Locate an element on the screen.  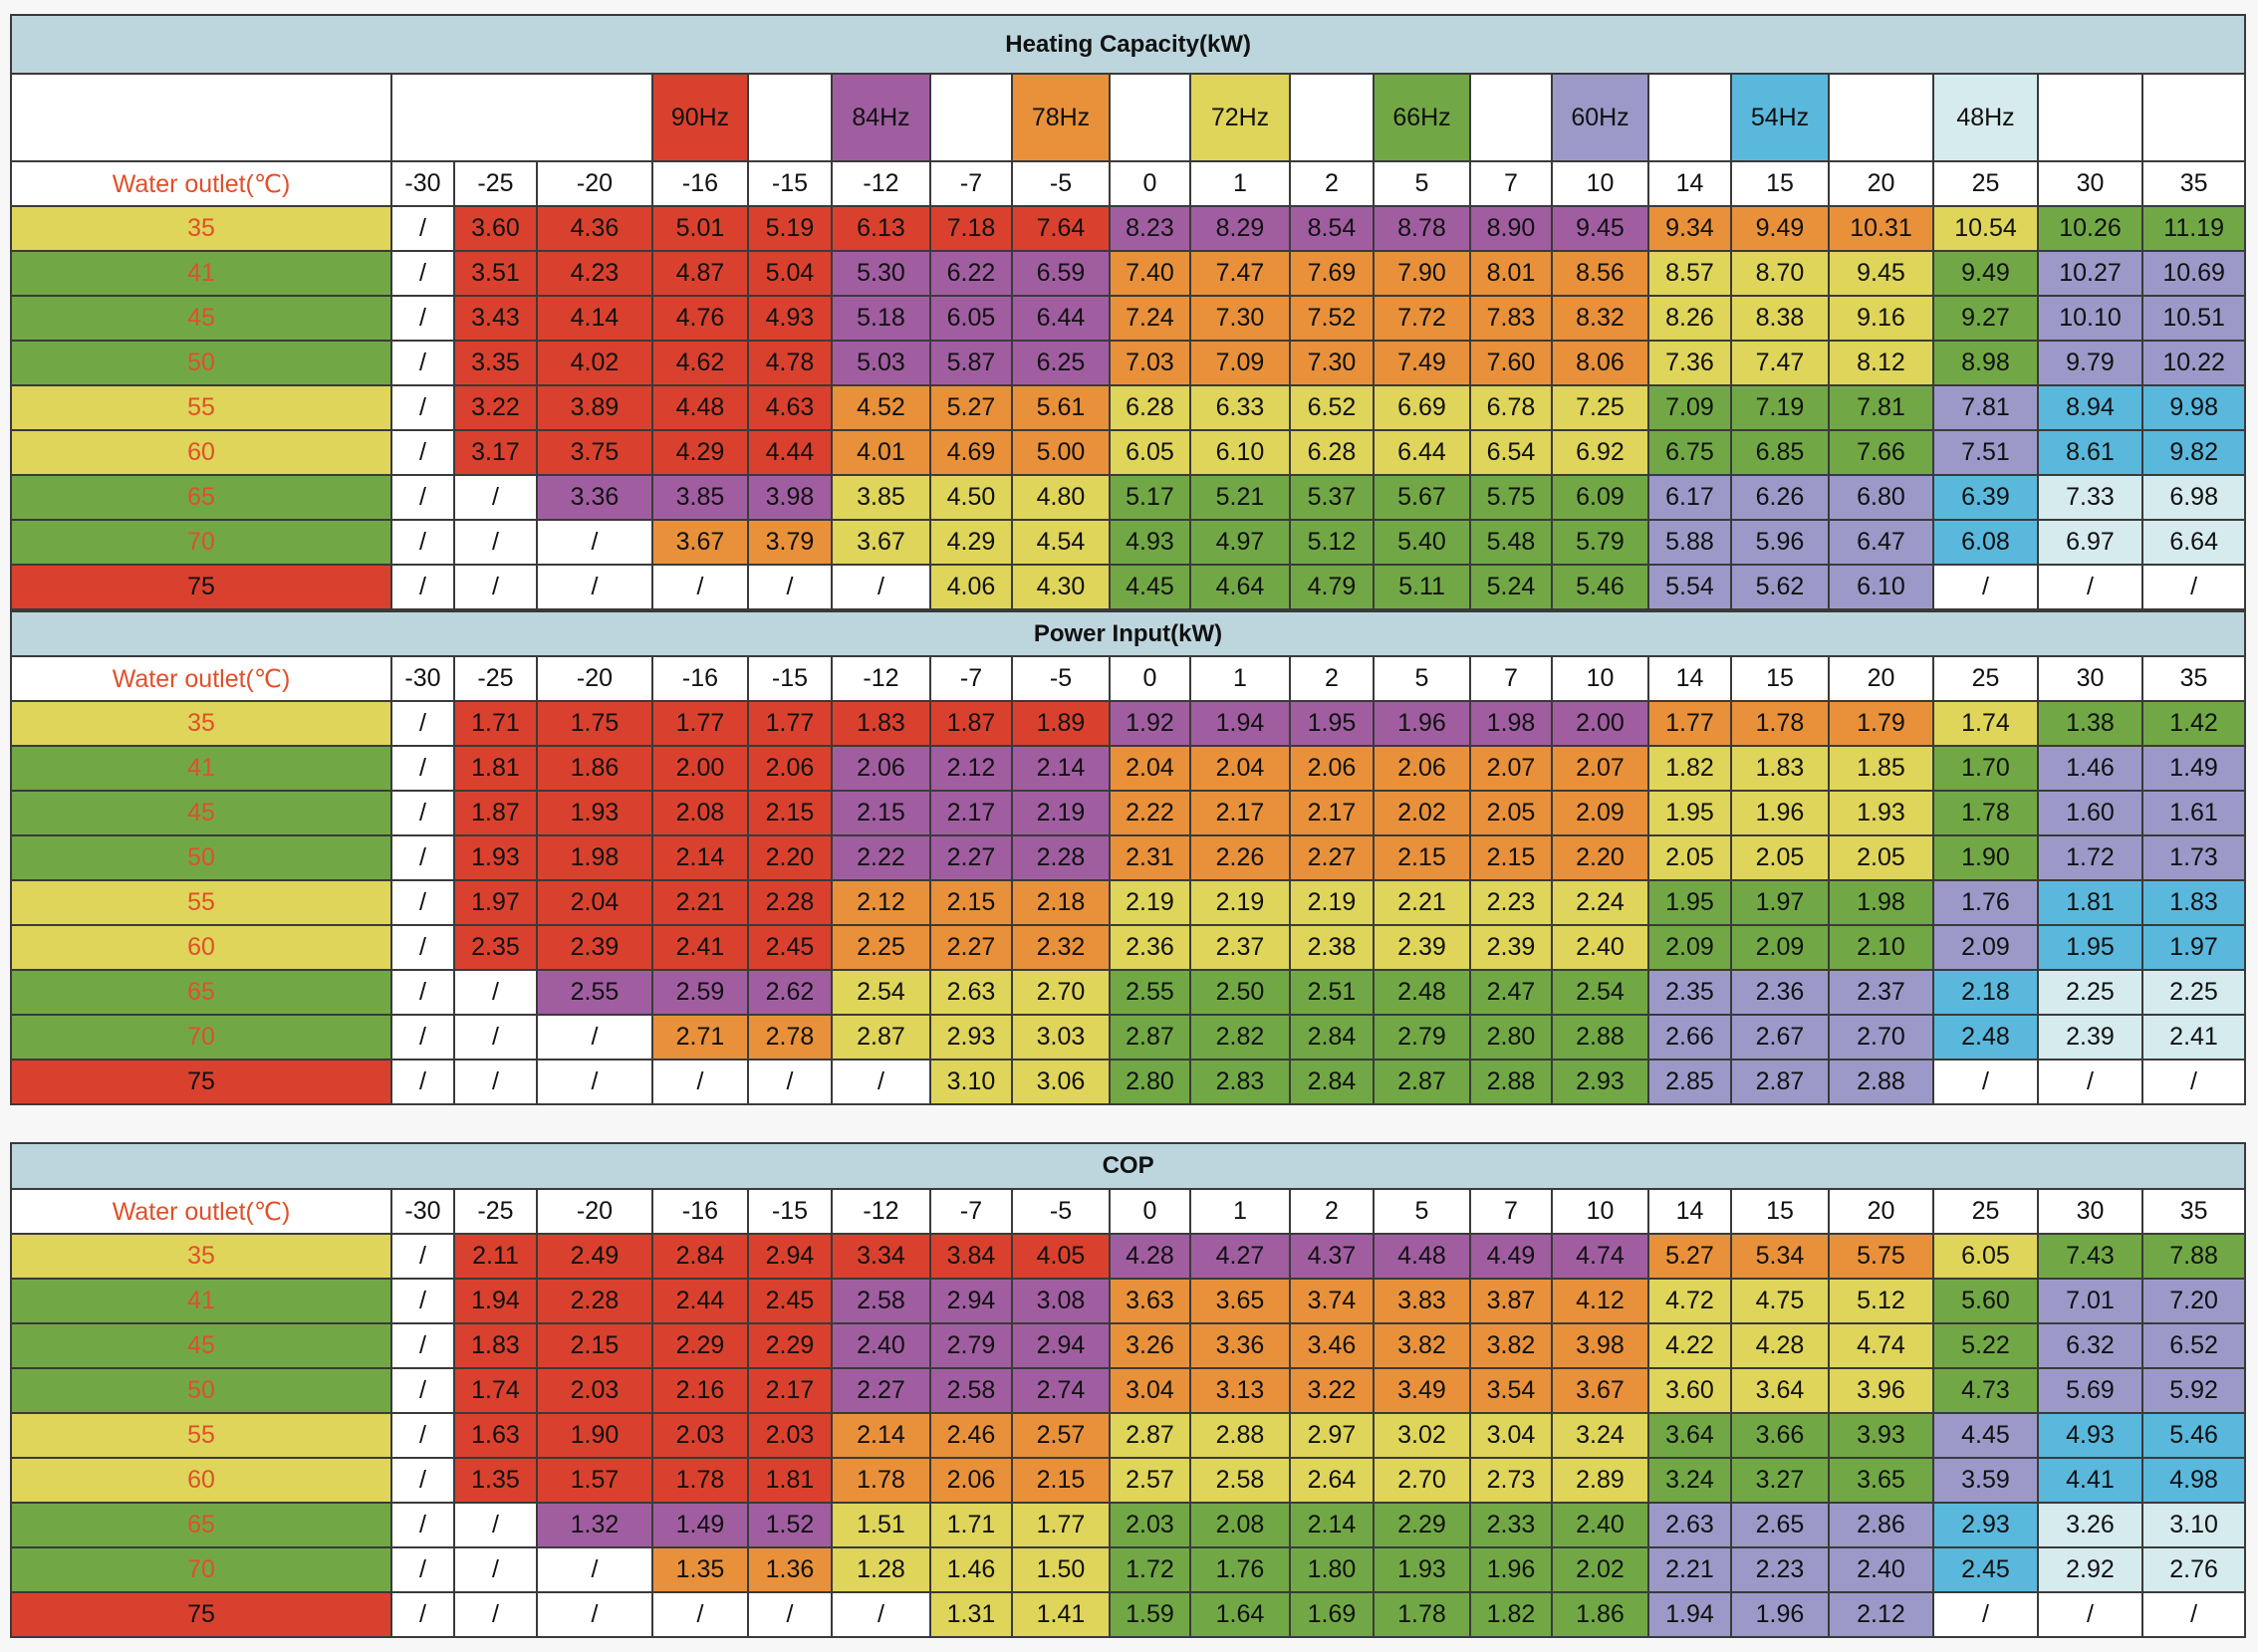
data-cell: 2.55 is located at coordinates (1150, 993).